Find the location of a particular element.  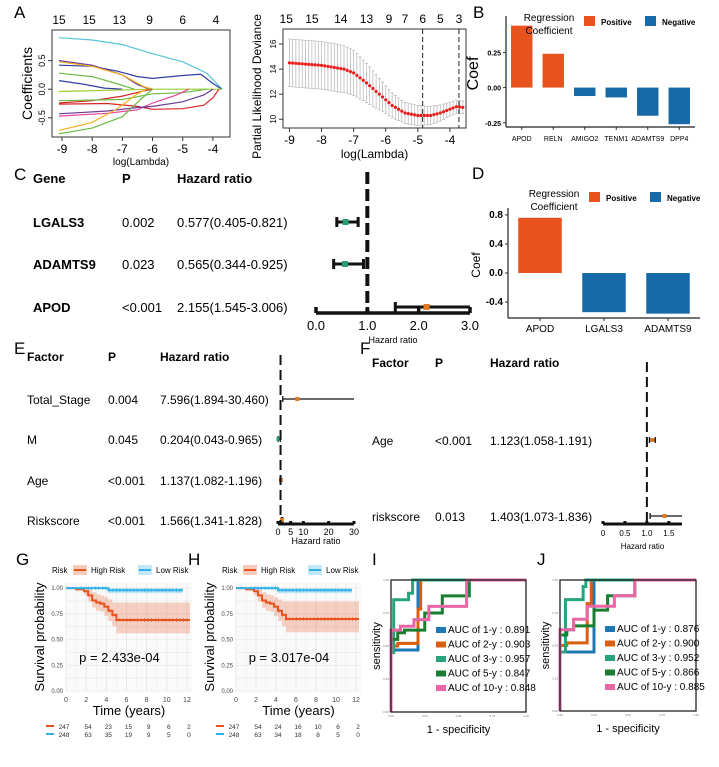

row-pvalue: 0.023 is located at coordinates (138, 264).